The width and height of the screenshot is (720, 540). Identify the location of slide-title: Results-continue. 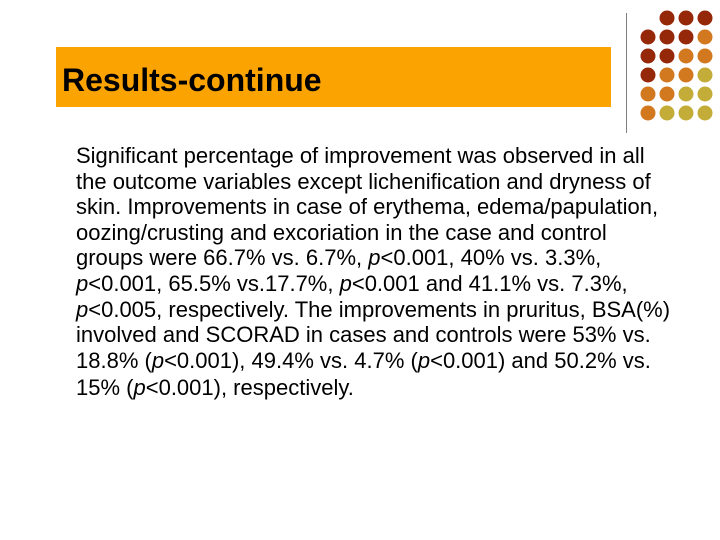
(192, 80).